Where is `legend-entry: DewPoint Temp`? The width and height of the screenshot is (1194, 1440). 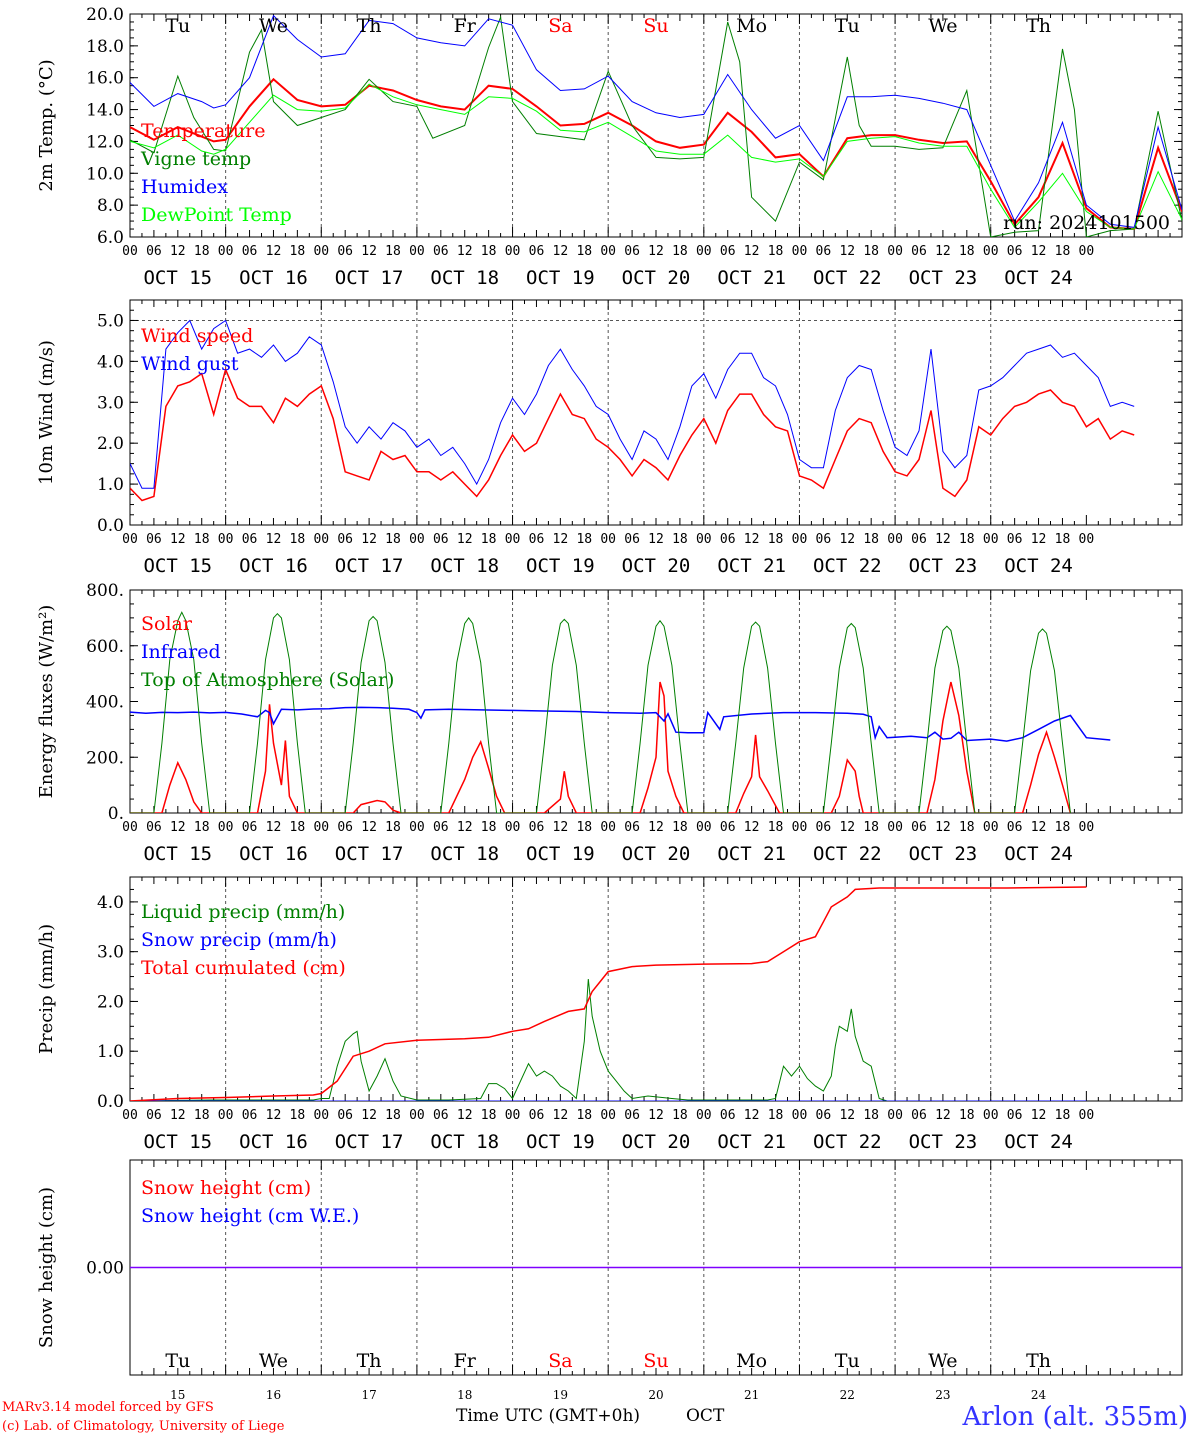
legend-entry: DewPoint Temp is located at coordinates (216, 215).